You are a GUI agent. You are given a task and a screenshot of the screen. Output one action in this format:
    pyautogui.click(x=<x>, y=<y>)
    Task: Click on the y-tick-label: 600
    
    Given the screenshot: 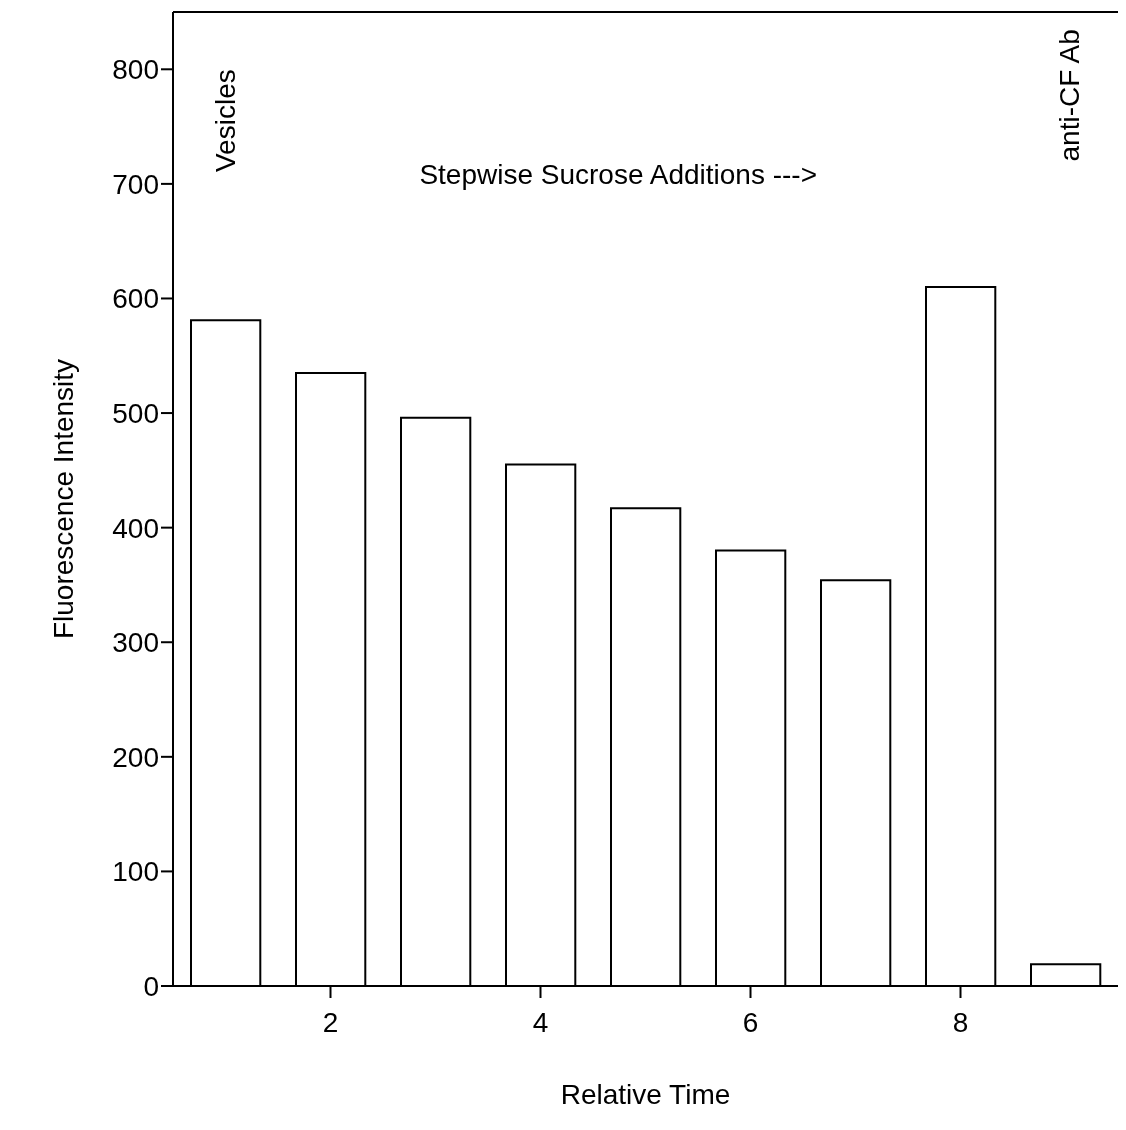 What is the action you would take?
    pyautogui.click(x=135, y=299)
    